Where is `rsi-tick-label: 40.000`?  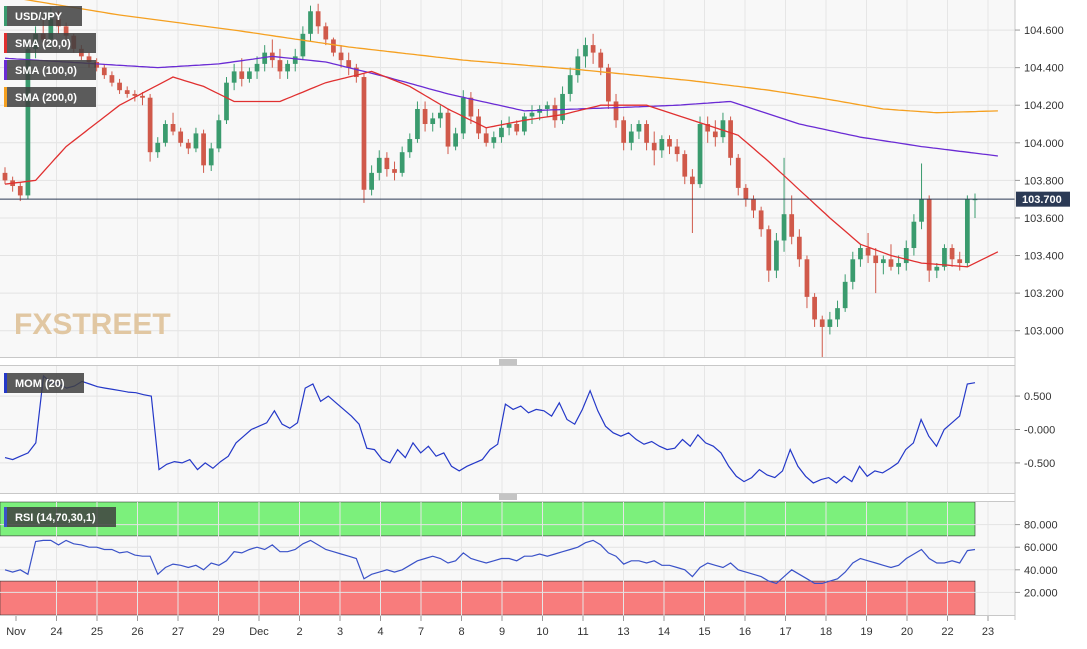
rsi-tick-label: 40.000 is located at coordinates (1041, 571).